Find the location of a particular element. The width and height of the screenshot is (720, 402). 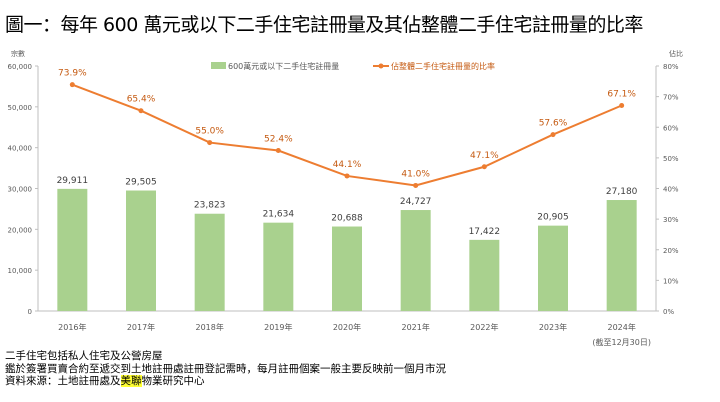

bar-label: 20,688 is located at coordinates (347, 219).